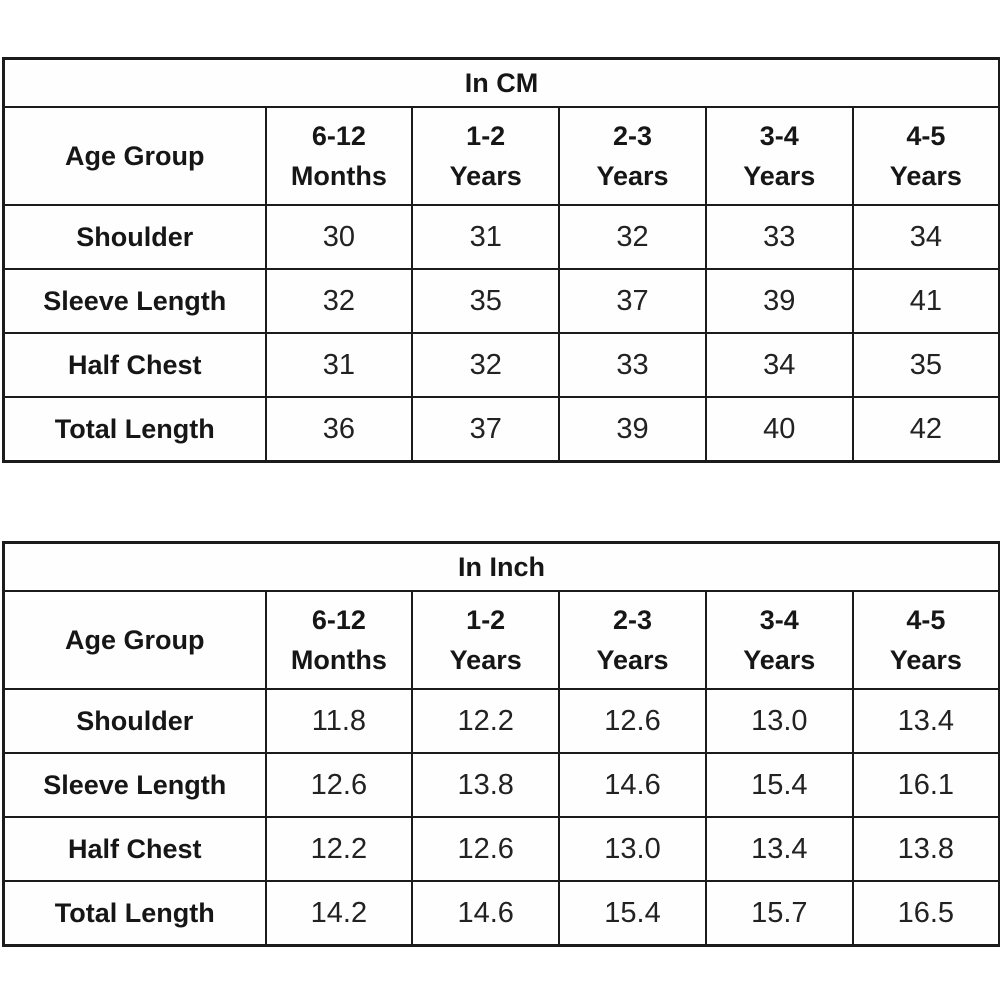 This screenshot has height=1000, width=1000. I want to click on value-cell: 16.1, so click(925, 785).